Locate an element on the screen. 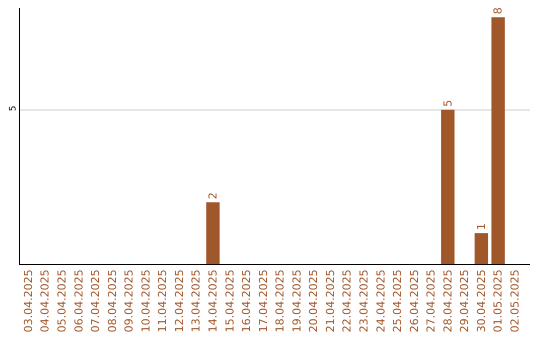 The height and width of the screenshot is (340, 540). x-tick-label: 12.04.2025 is located at coordinates (179, 300).